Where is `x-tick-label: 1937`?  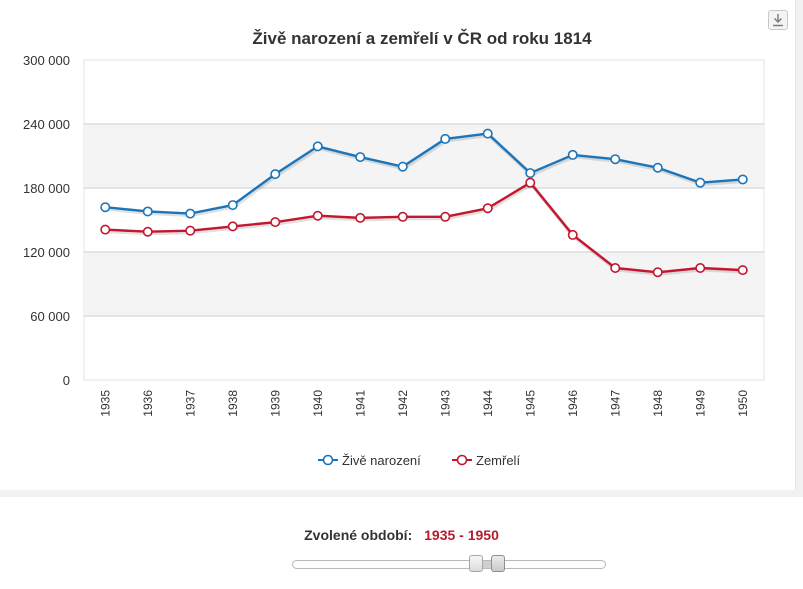
x-tick-label: 1937 is located at coordinates (190, 403).